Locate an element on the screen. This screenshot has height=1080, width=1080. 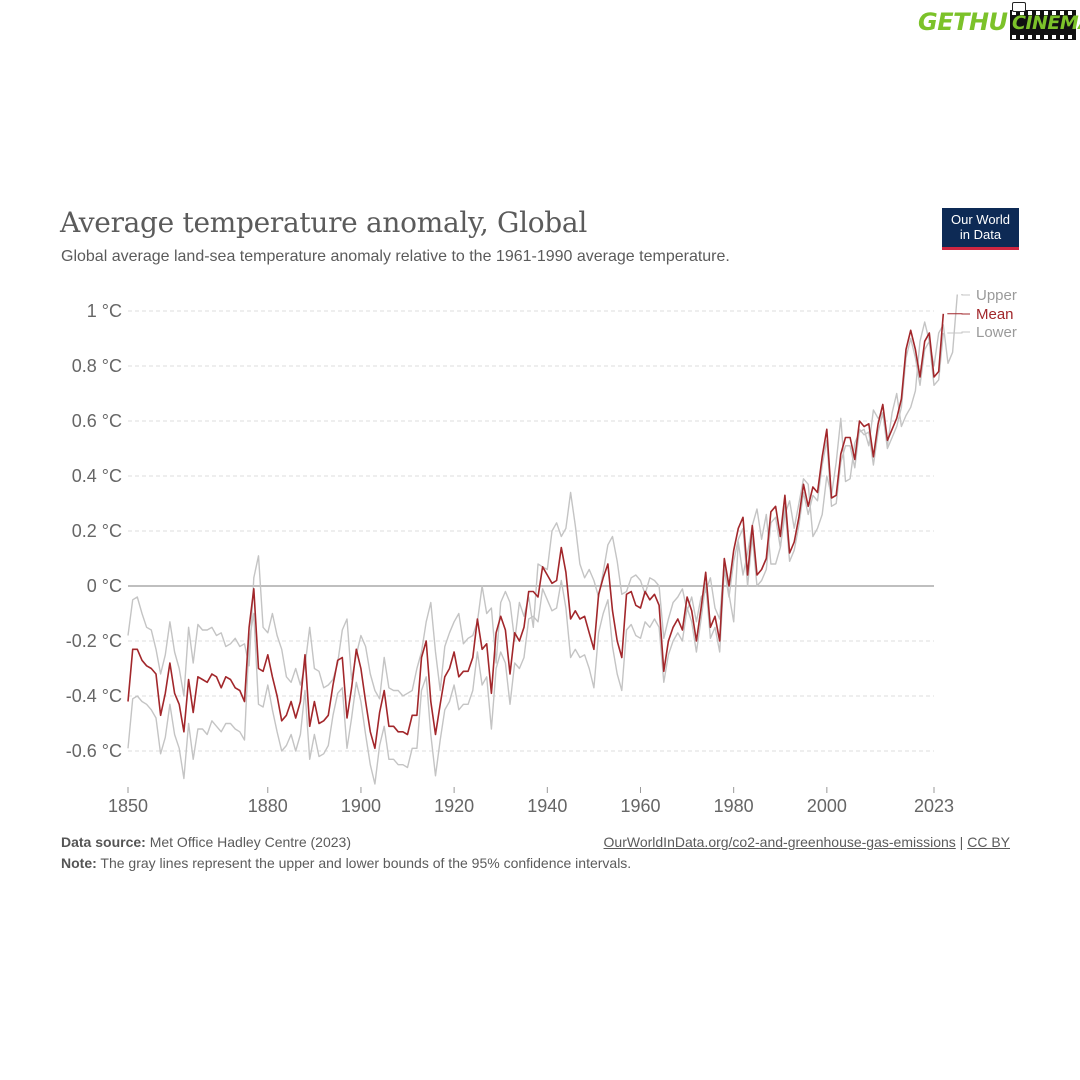
note-label: Note: is located at coordinates (79, 863).